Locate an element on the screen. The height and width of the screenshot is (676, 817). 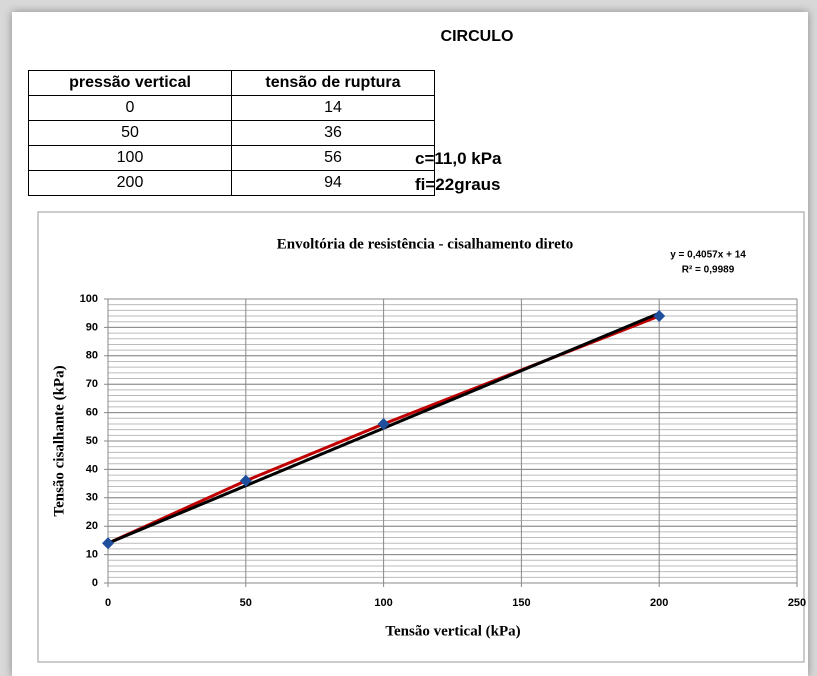
x-tick-label: 250 is located at coordinates (797, 603).